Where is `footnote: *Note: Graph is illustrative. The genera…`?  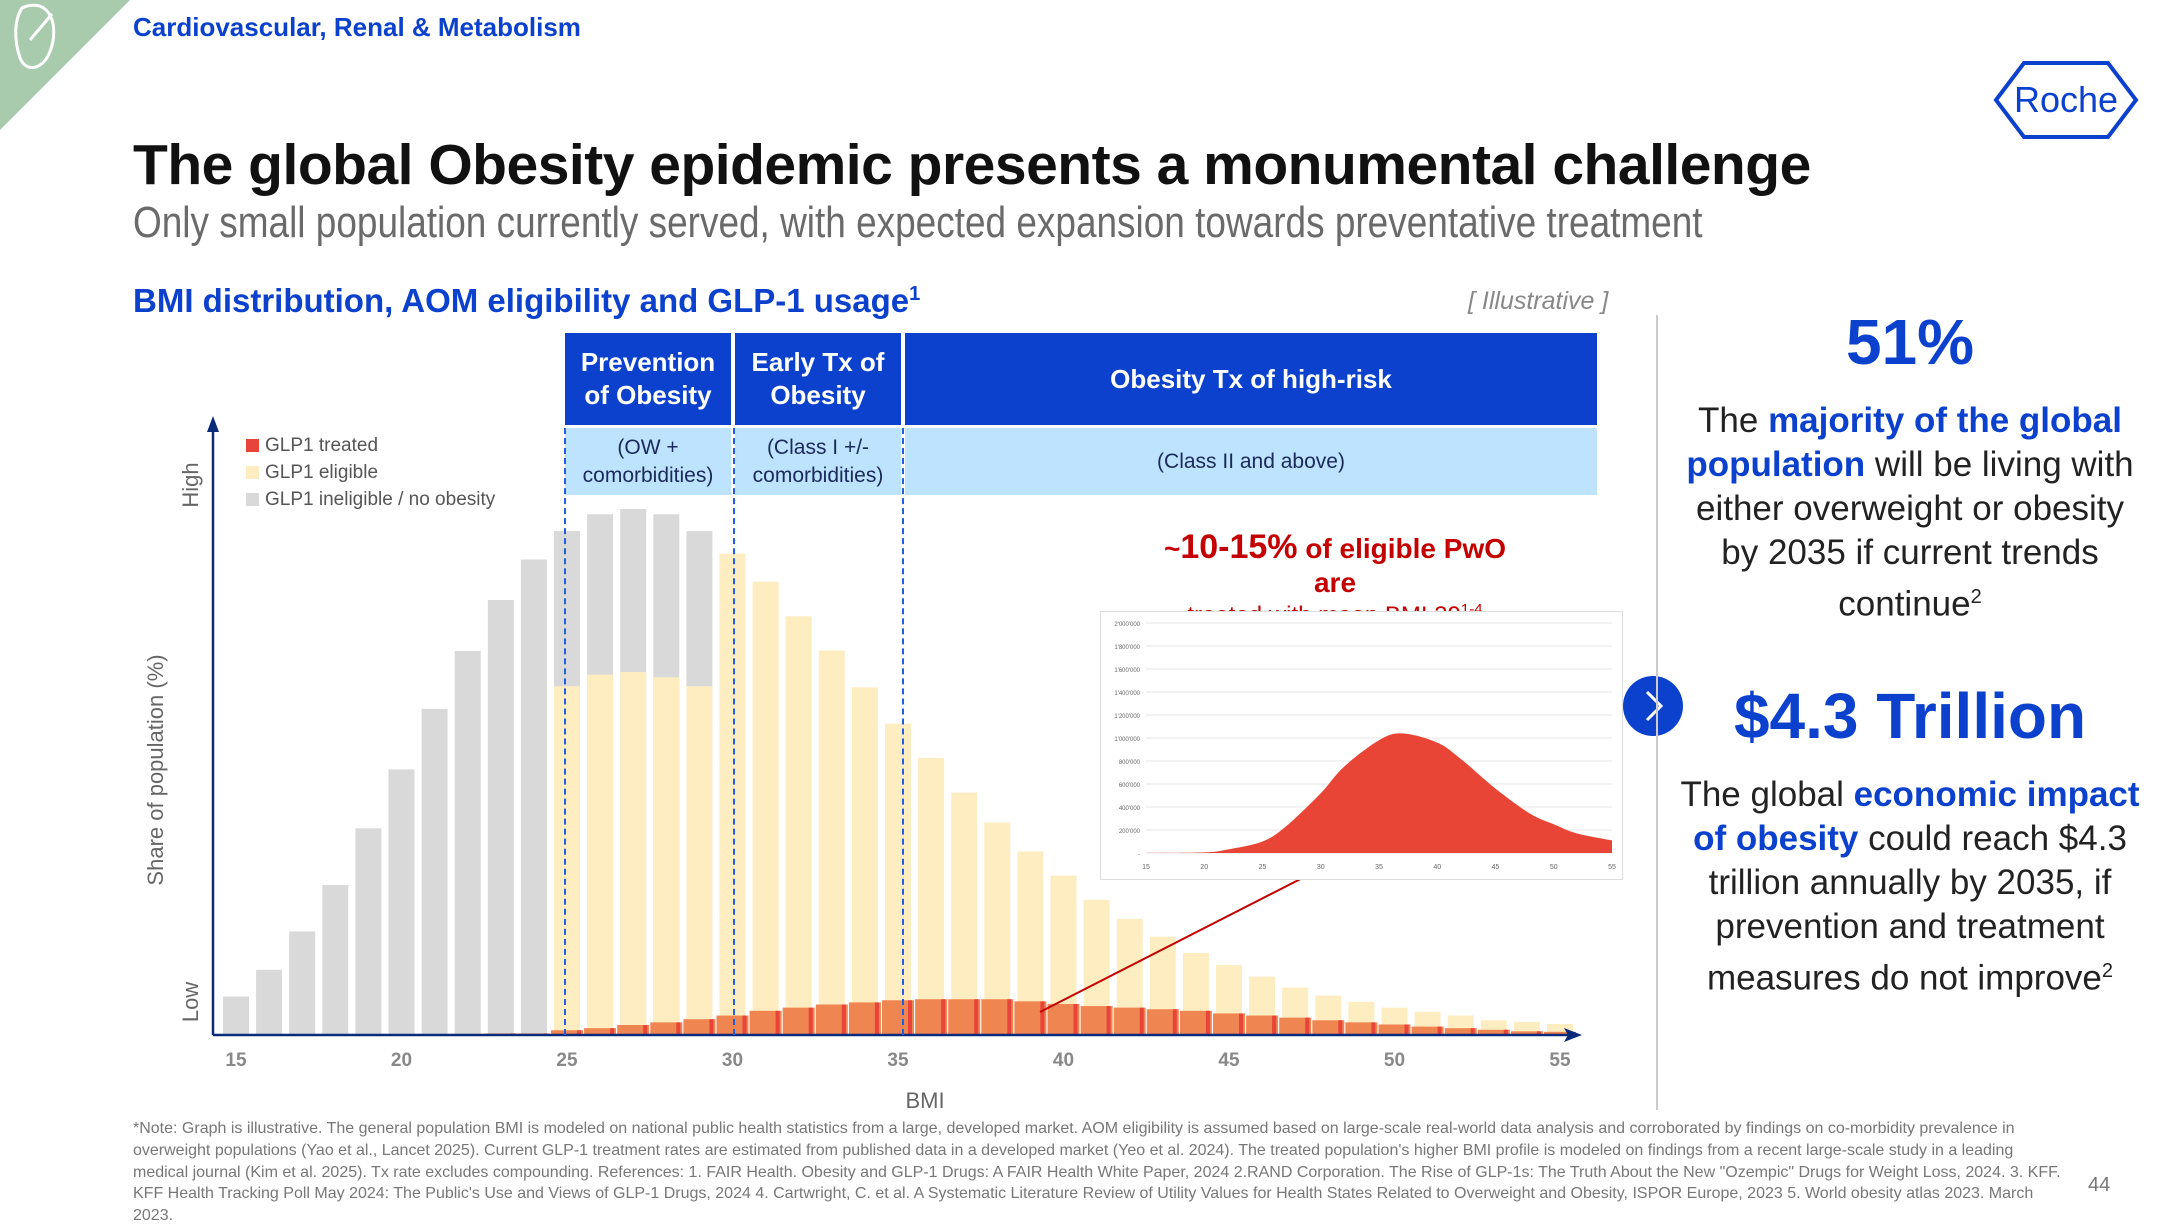 footnote: *Note: Graph is illustrative. The genera… is located at coordinates (1097, 1172).